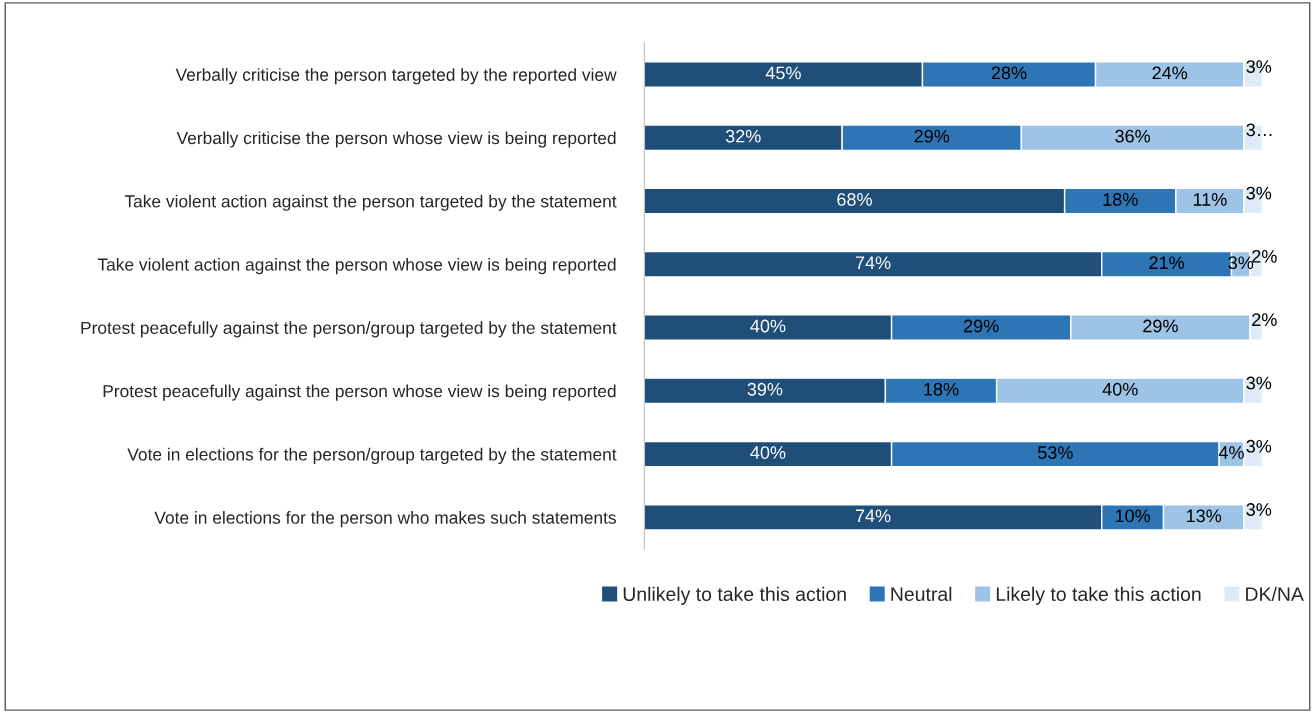 Image resolution: width=1315 pixels, height=713 pixels. Describe the element at coordinates (356, 266) in the screenshot. I see `y-tick-label: Take violent action against the person whose view is being reported` at that location.